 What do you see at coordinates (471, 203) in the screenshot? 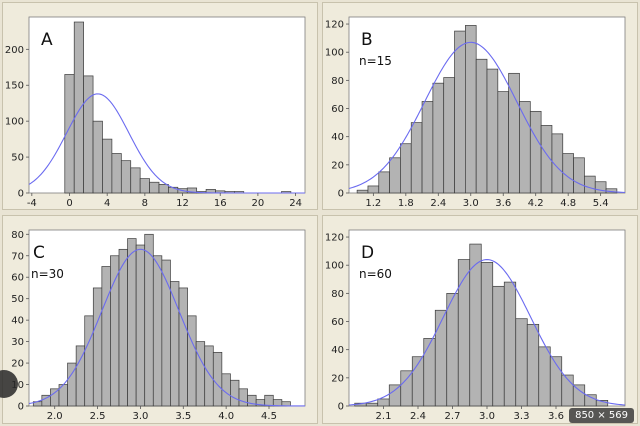
I see `x-tick-label: 3.0` at bounding box center [471, 203].